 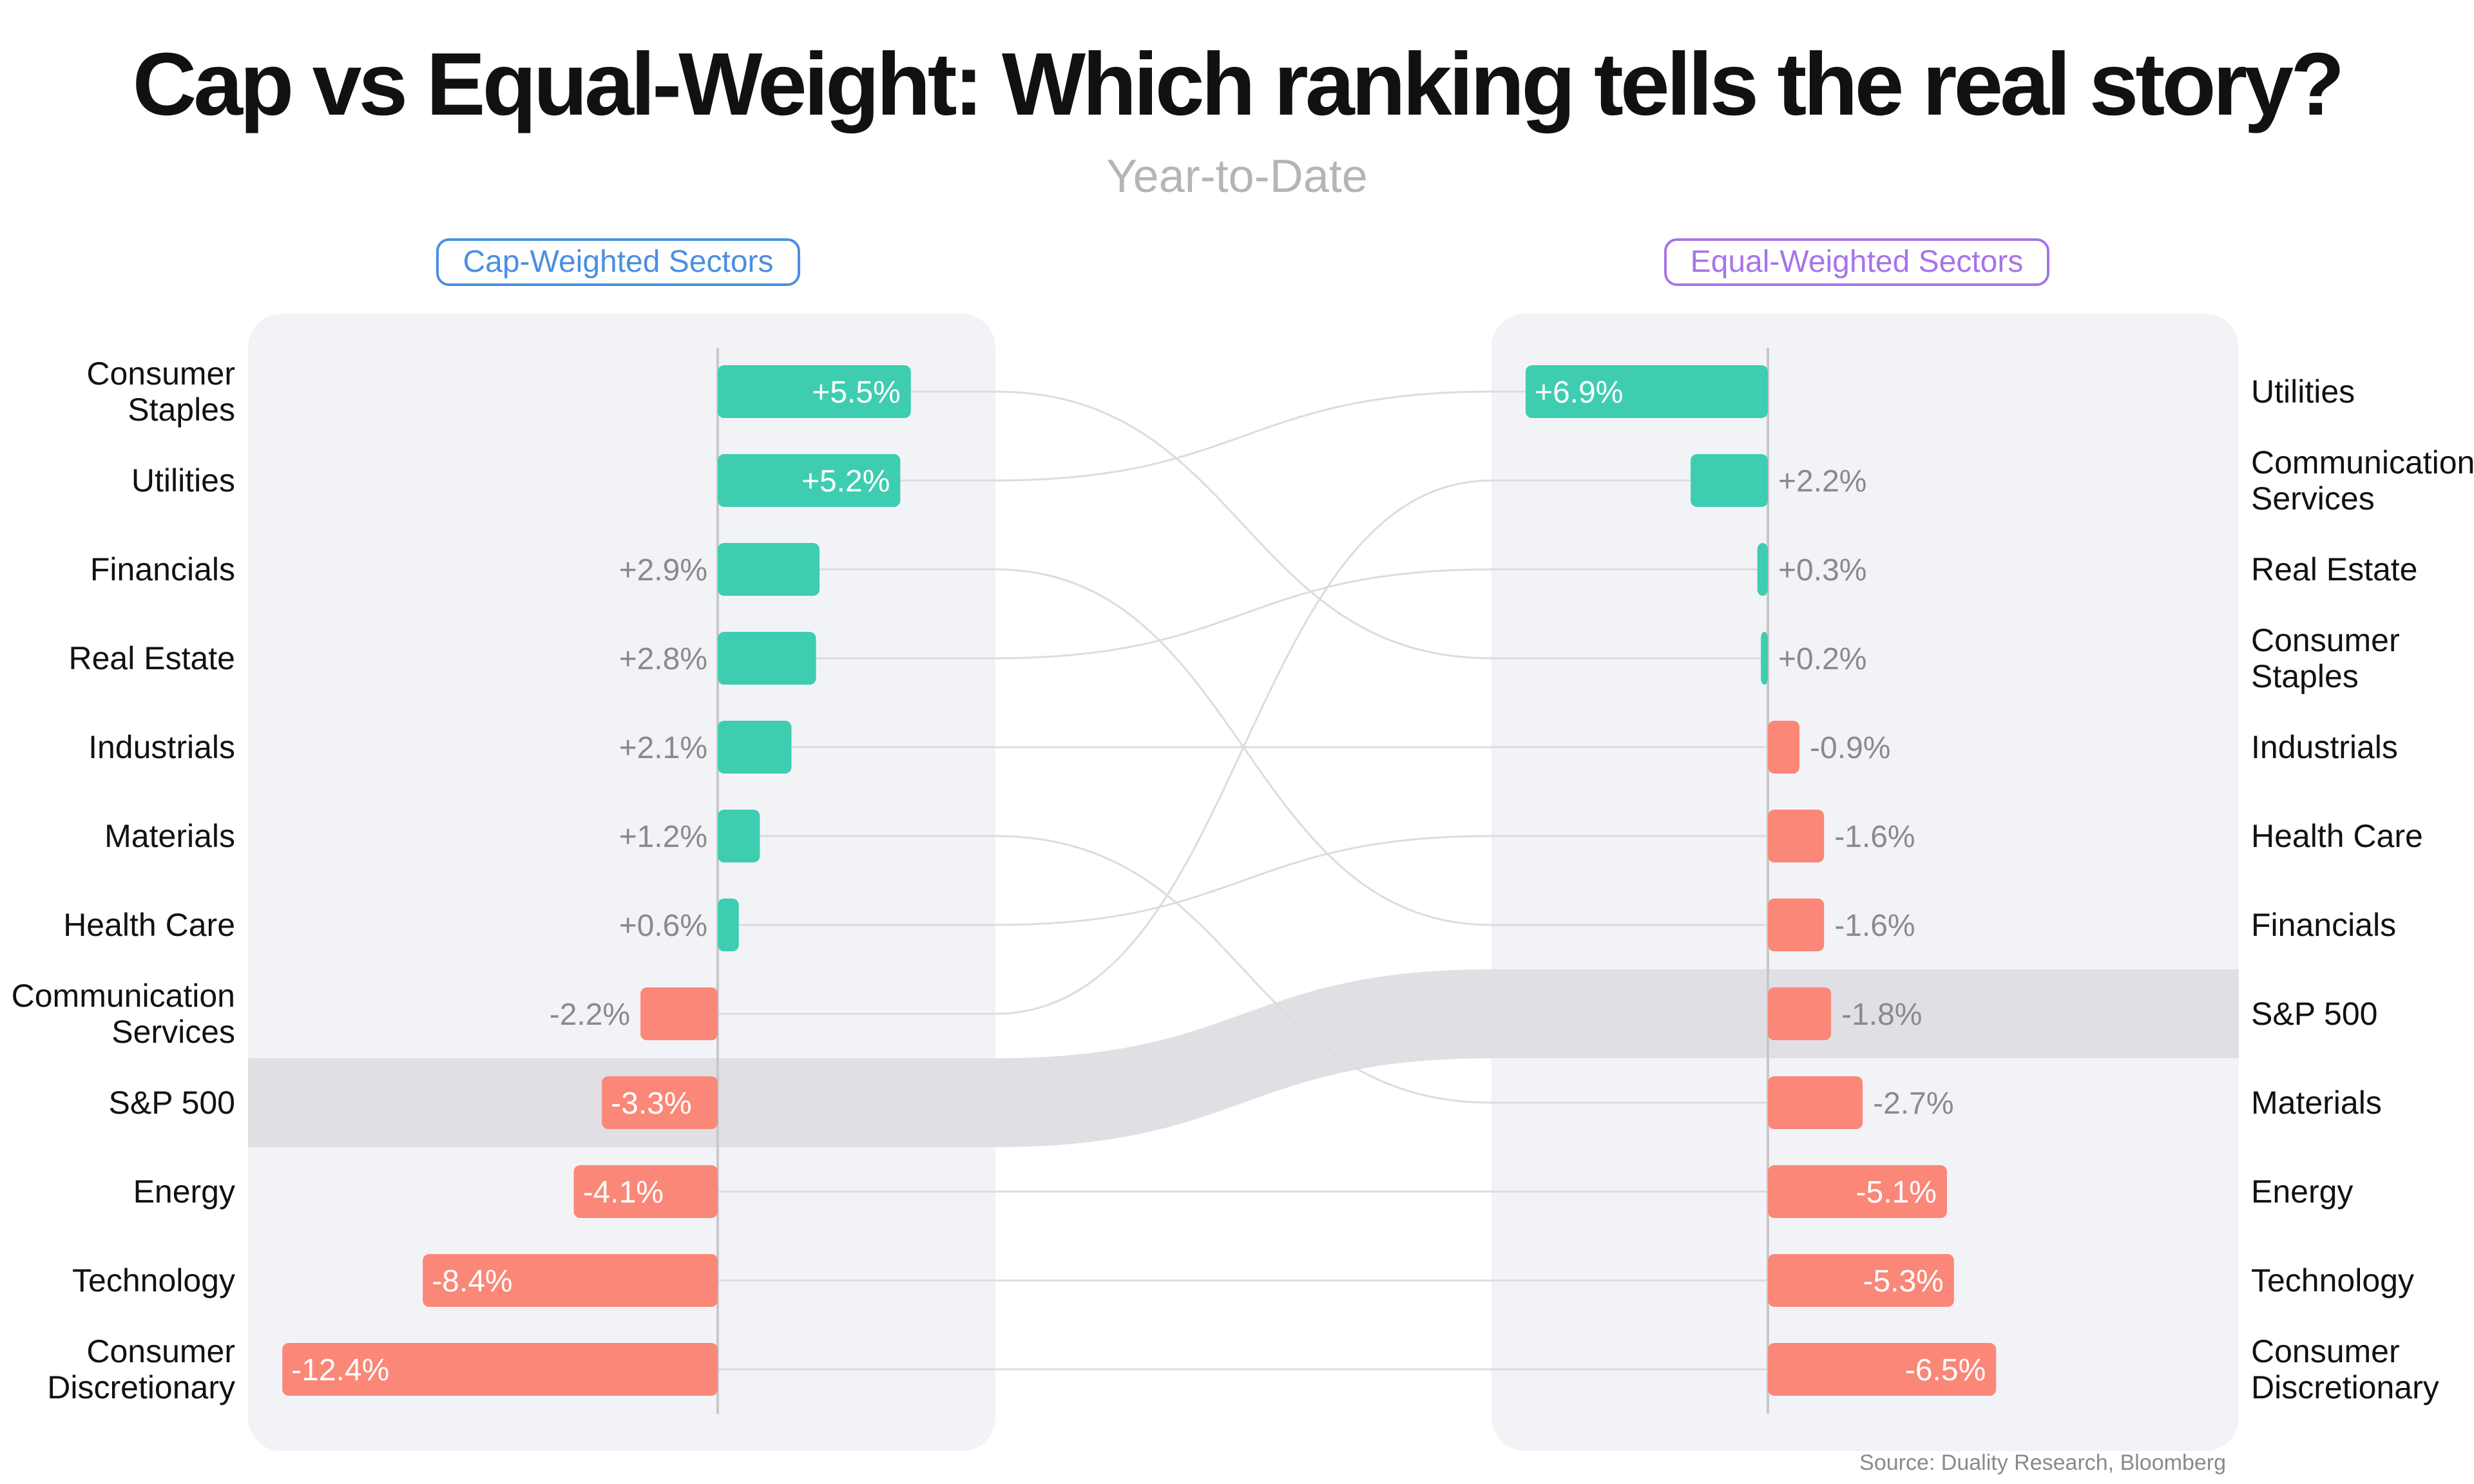 What do you see at coordinates (1729, 480) in the screenshot?
I see `equal-bar-communication-services` at bounding box center [1729, 480].